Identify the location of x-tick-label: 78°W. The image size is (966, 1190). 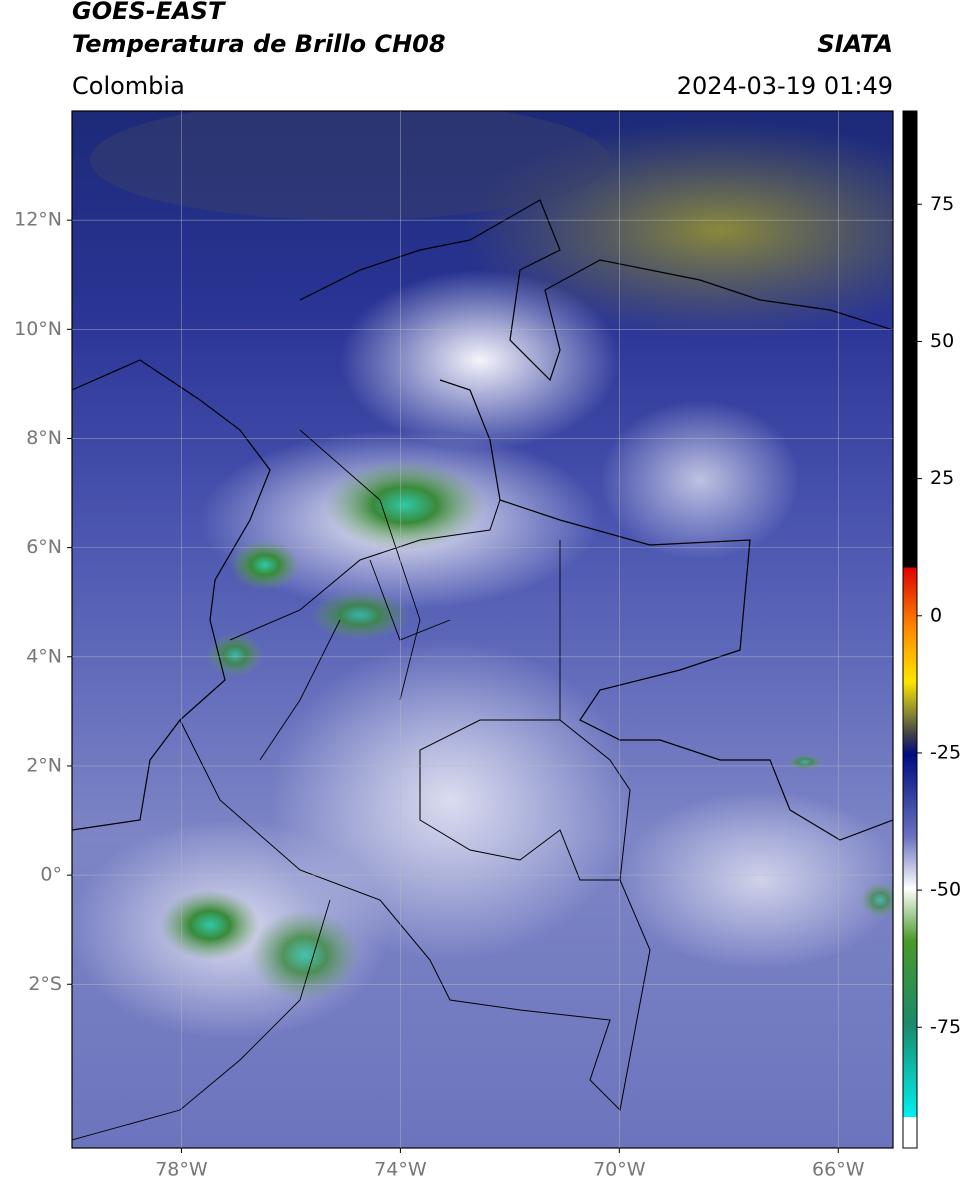
(181, 1170).